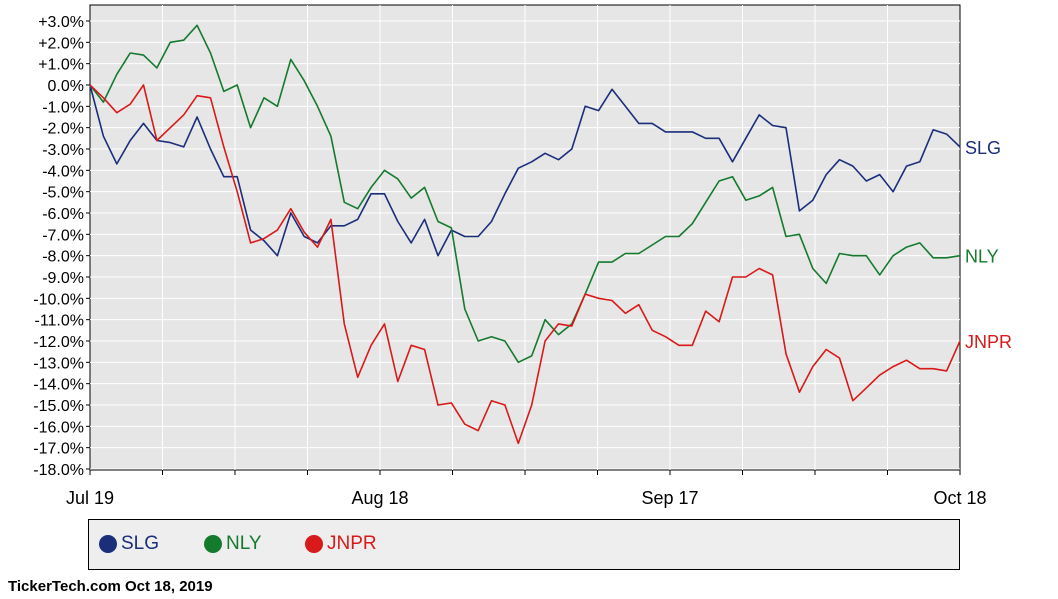 The height and width of the screenshot is (599, 1058). Describe the element at coordinates (959, 498) in the screenshot. I see `x-tick-label: Oct 18` at that location.